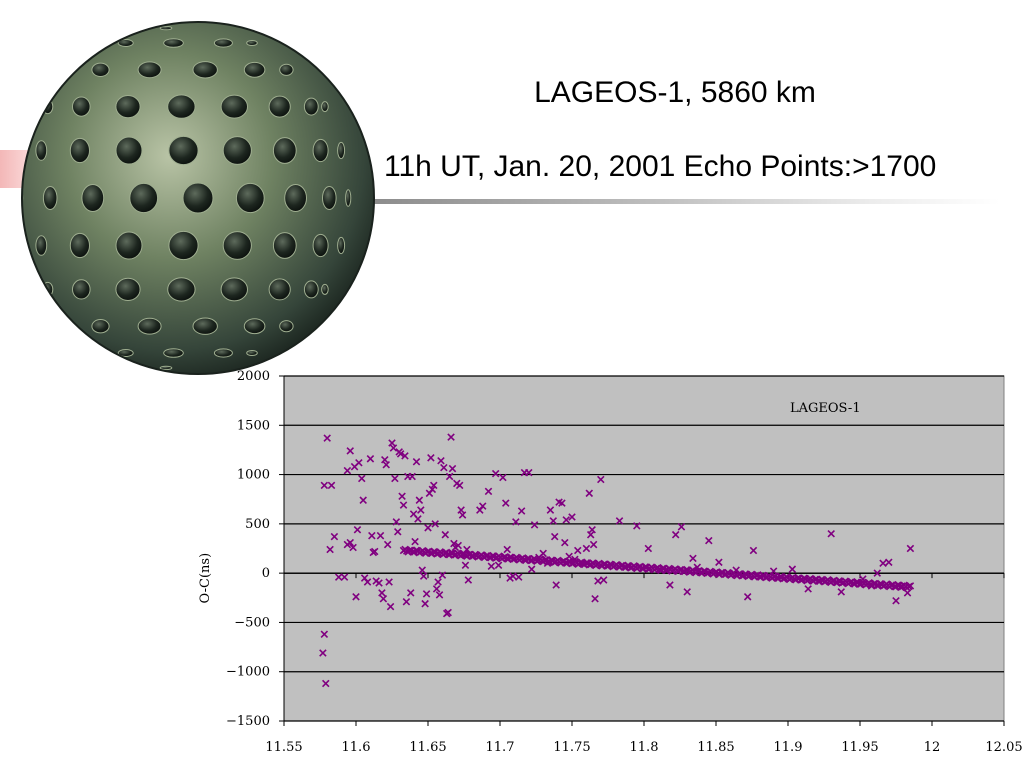 The height and width of the screenshot is (768, 1024). I want to click on x-tick-label: 11.85, so click(715, 747).